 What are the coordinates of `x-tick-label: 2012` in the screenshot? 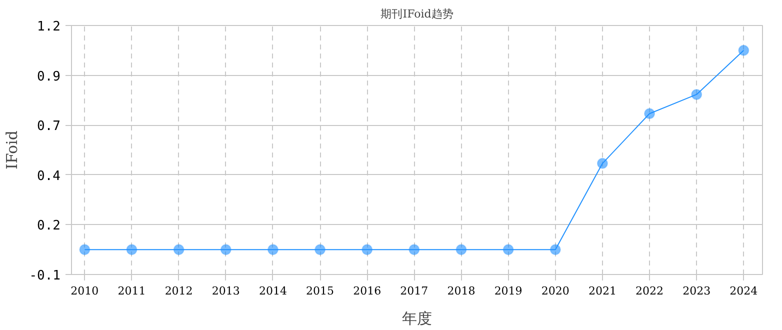 It's located at (178, 291).